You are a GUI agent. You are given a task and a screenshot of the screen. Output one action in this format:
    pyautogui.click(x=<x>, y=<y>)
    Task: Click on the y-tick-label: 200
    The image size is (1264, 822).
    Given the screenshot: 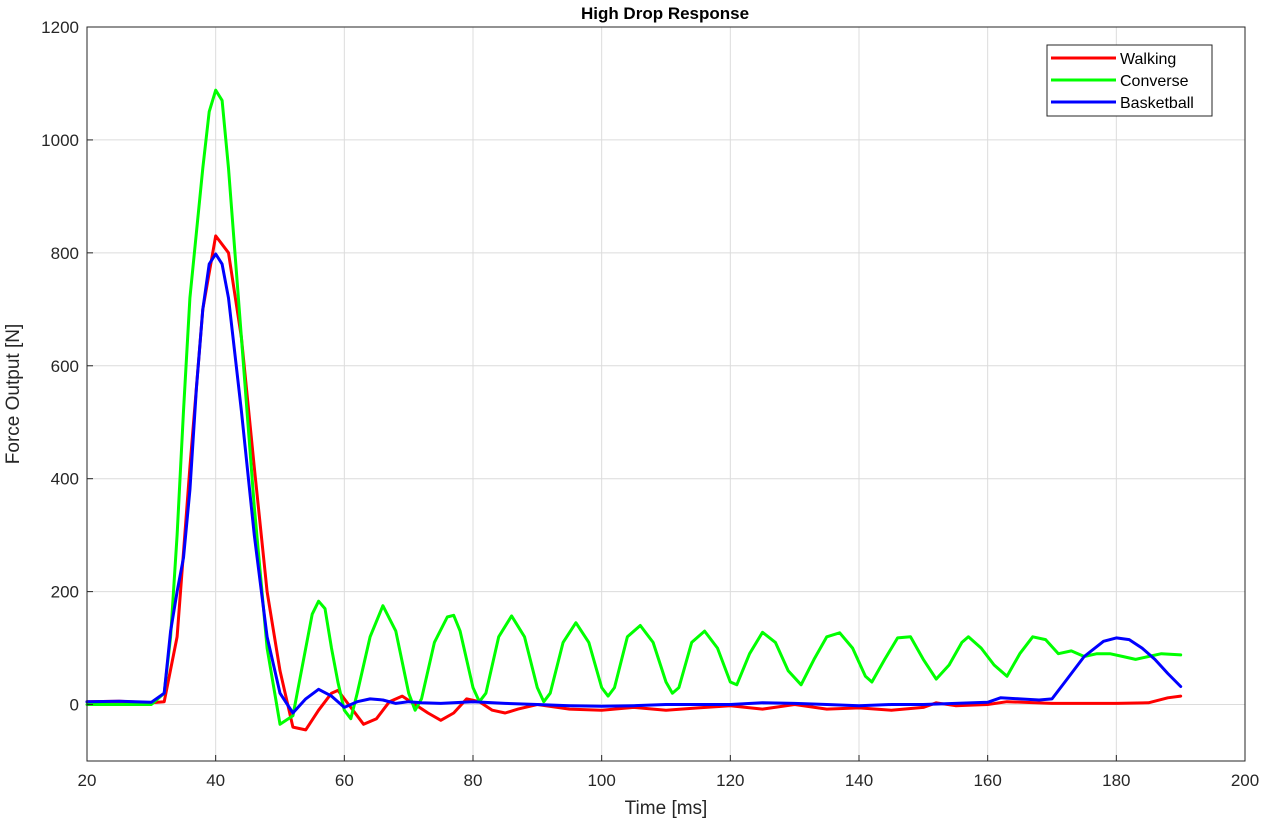 What is the action you would take?
    pyautogui.click(x=65, y=592)
    